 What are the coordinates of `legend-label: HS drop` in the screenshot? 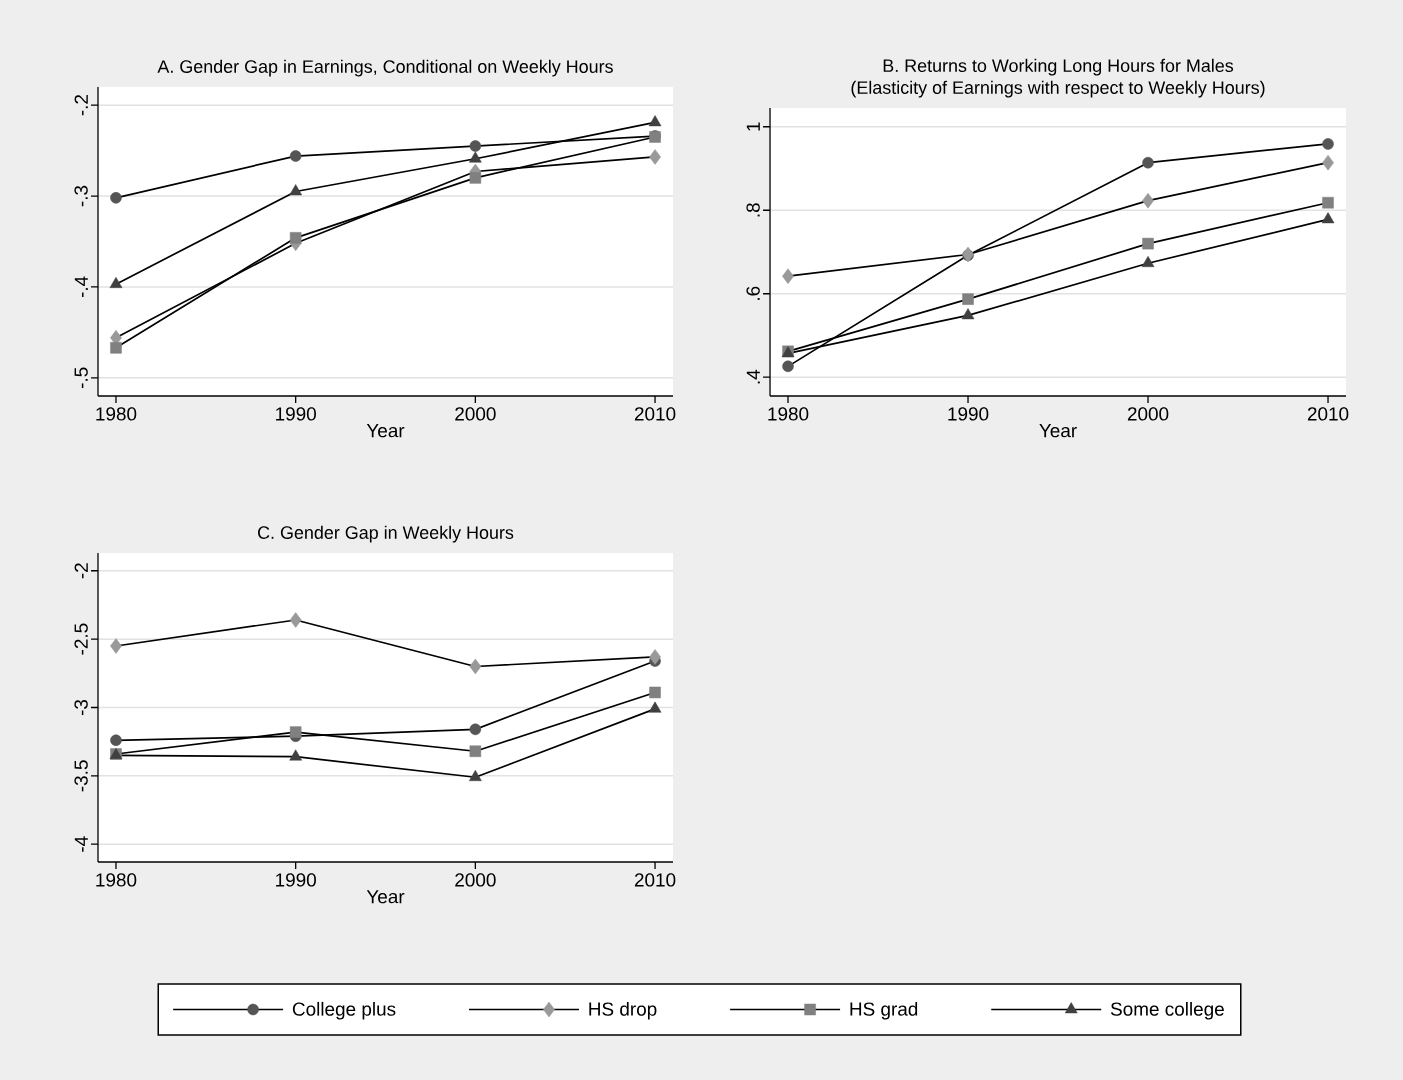 It's located at (623, 1010).